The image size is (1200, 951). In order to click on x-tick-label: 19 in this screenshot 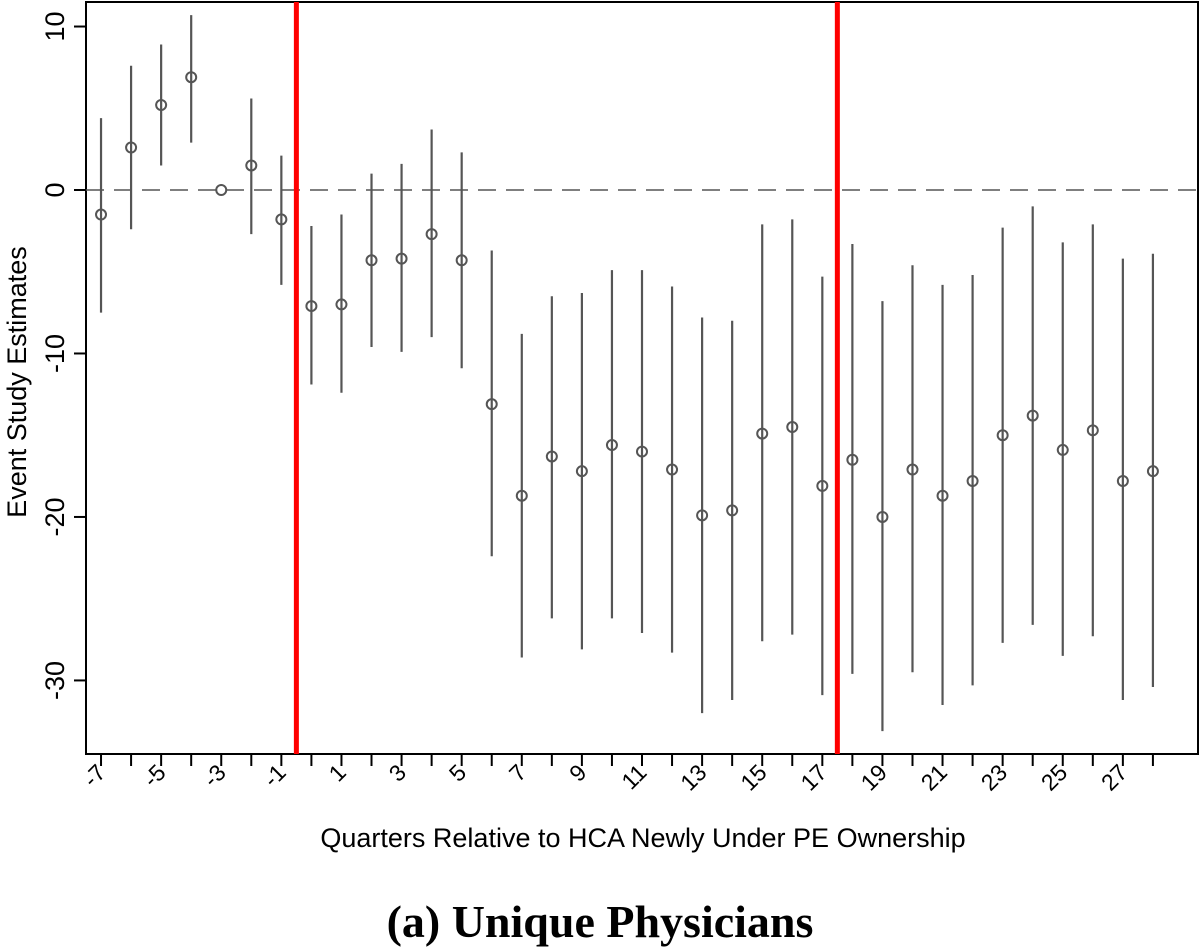, I will do `click(873, 777)`.